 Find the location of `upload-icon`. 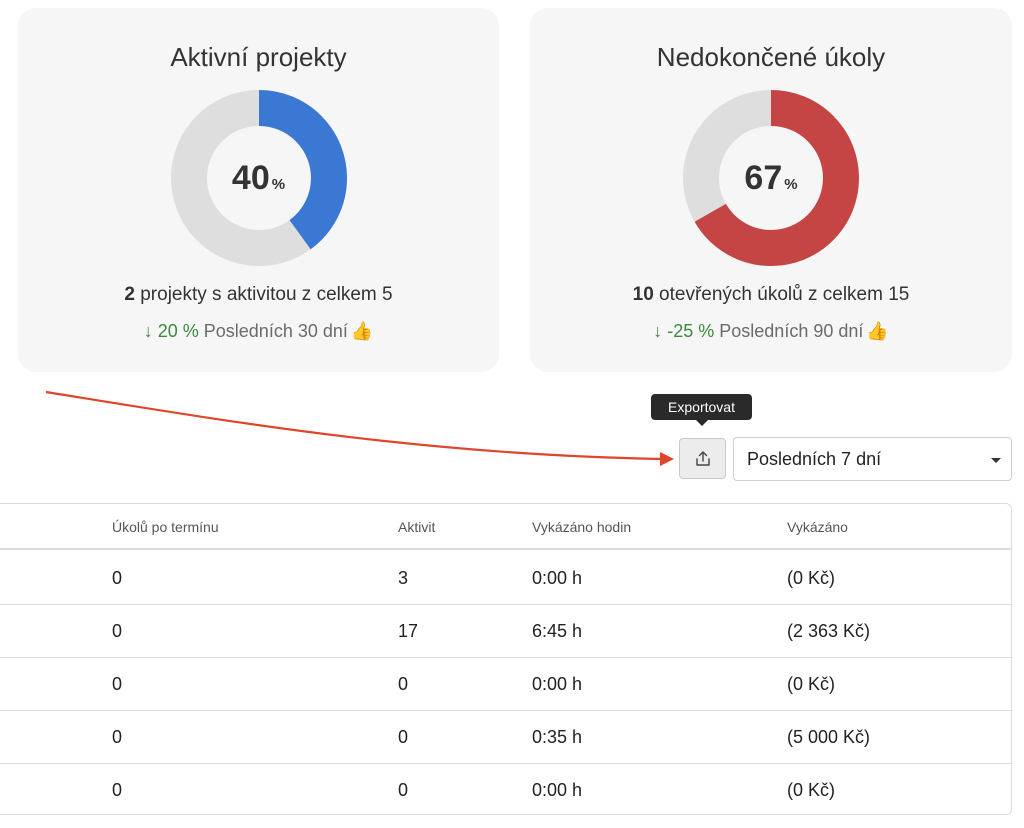

upload-icon is located at coordinates (702, 458).